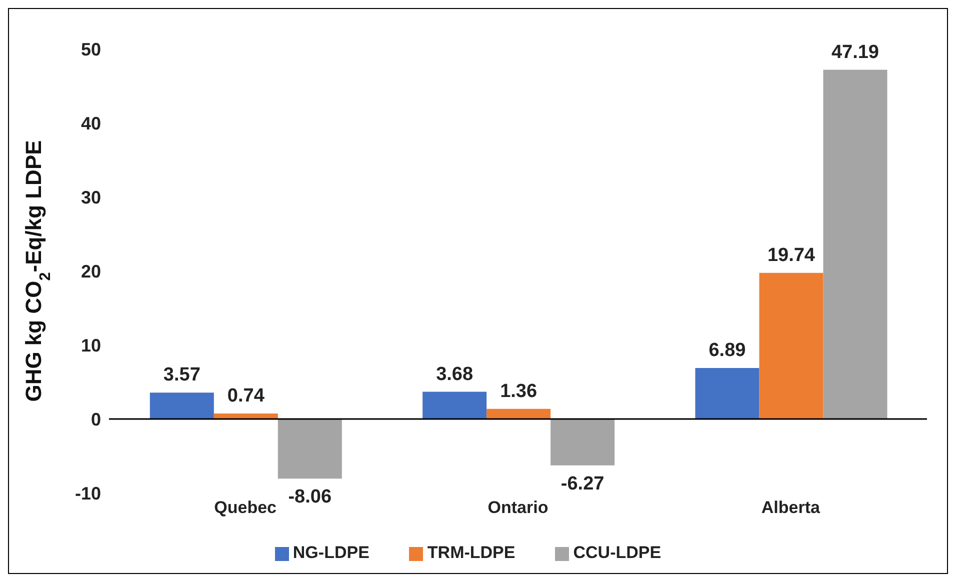 The height and width of the screenshot is (582, 956). I want to click on y-tick-label: 40, so click(90, 123).